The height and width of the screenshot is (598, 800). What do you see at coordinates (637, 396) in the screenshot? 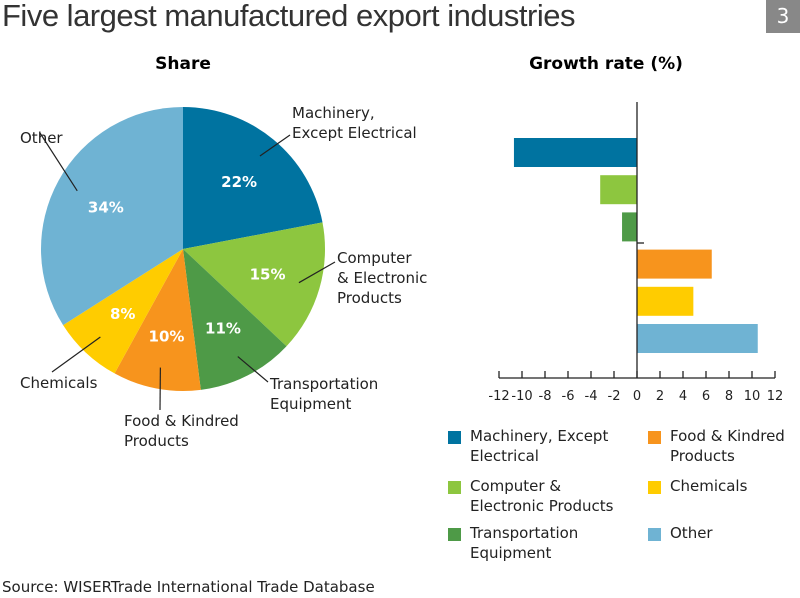
I see `x-tick-label: 0` at bounding box center [637, 396].